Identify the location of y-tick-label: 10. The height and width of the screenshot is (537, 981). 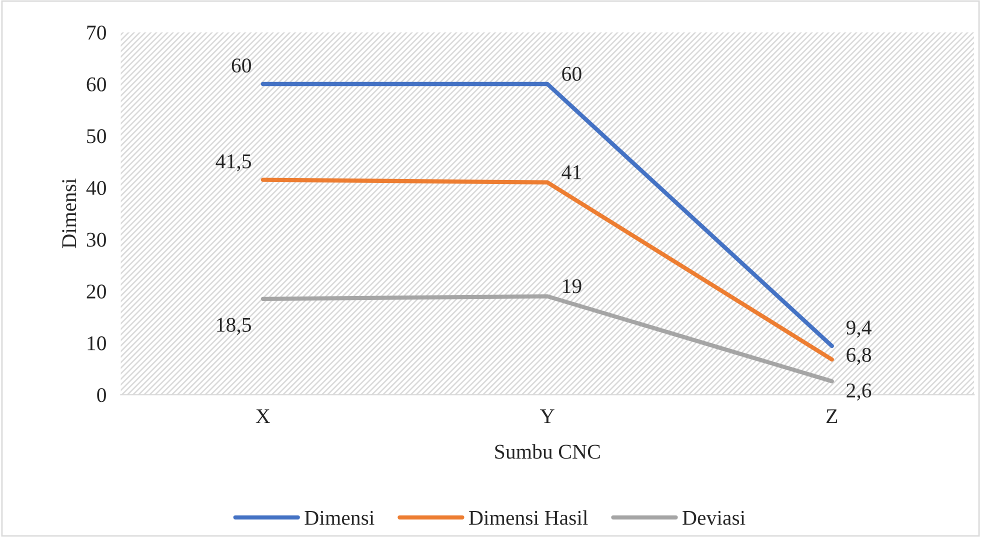
(97, 343).